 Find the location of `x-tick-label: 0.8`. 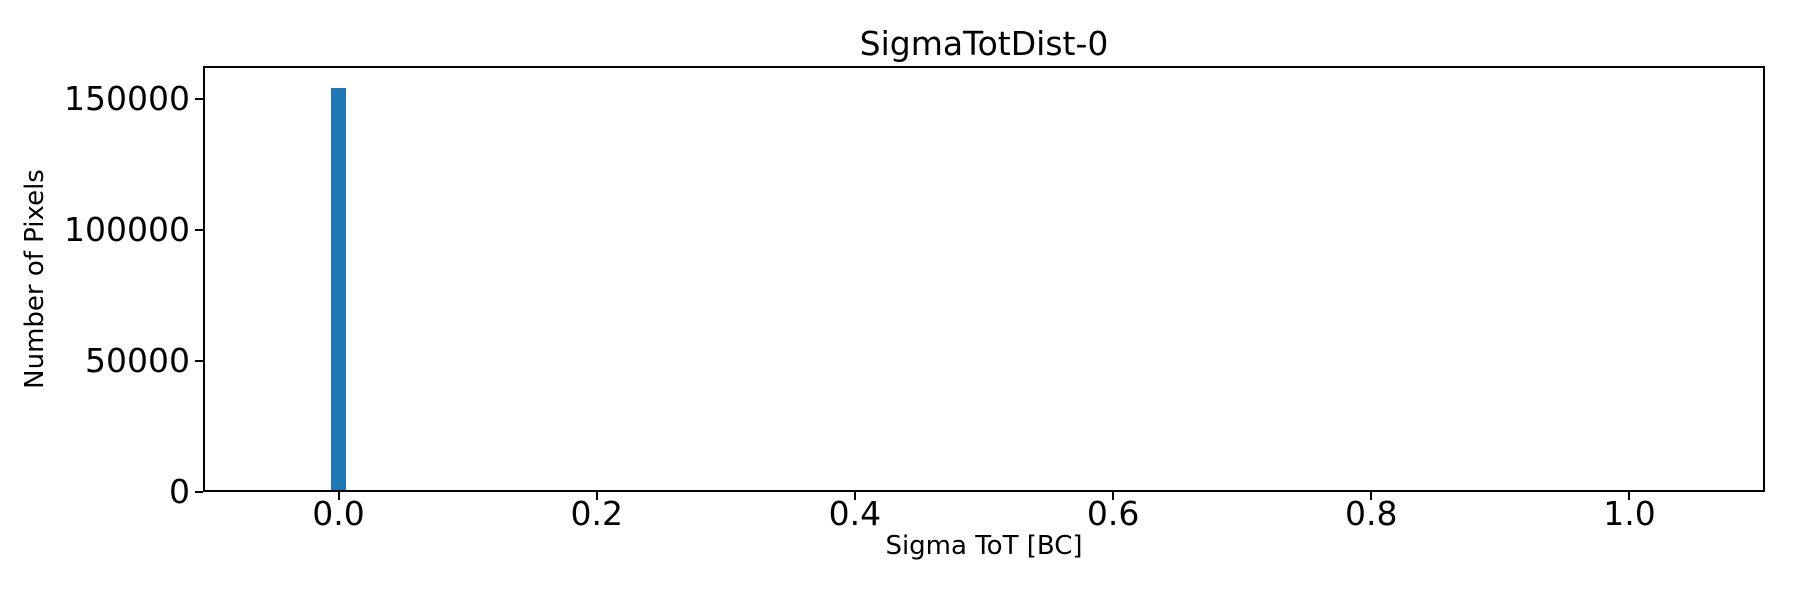

x-tick-label: 0.8 is located at coordinates (1371, 513).